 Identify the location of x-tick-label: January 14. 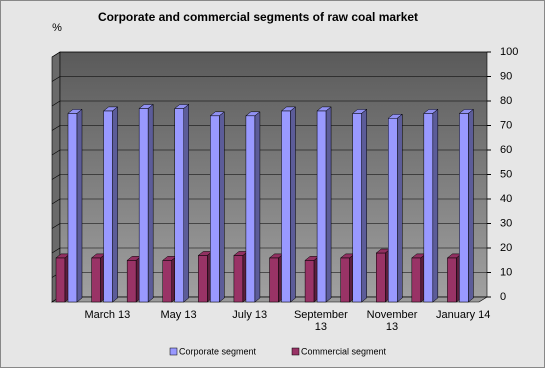
(463, 315).